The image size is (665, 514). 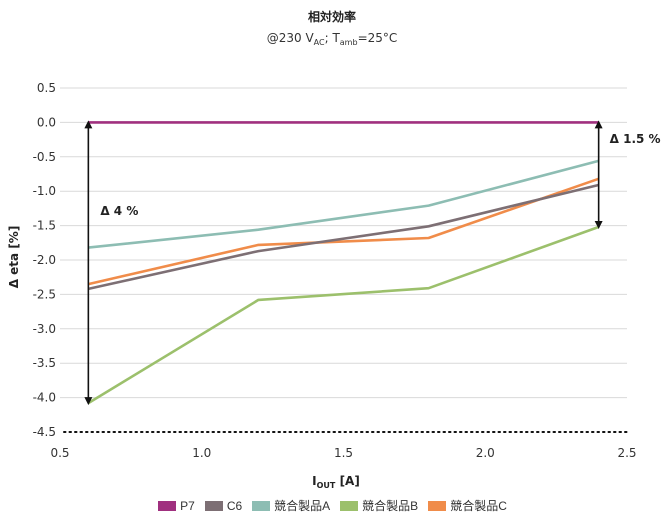 I want to click on chart-title-group: 相対効率 @230 VAC; Tamb=25°C, so click(x=332, y=28).